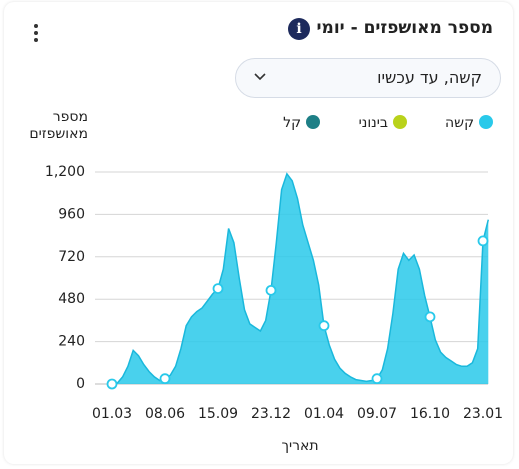  I want to click on y-tick-label: 720, so click(71, 257).